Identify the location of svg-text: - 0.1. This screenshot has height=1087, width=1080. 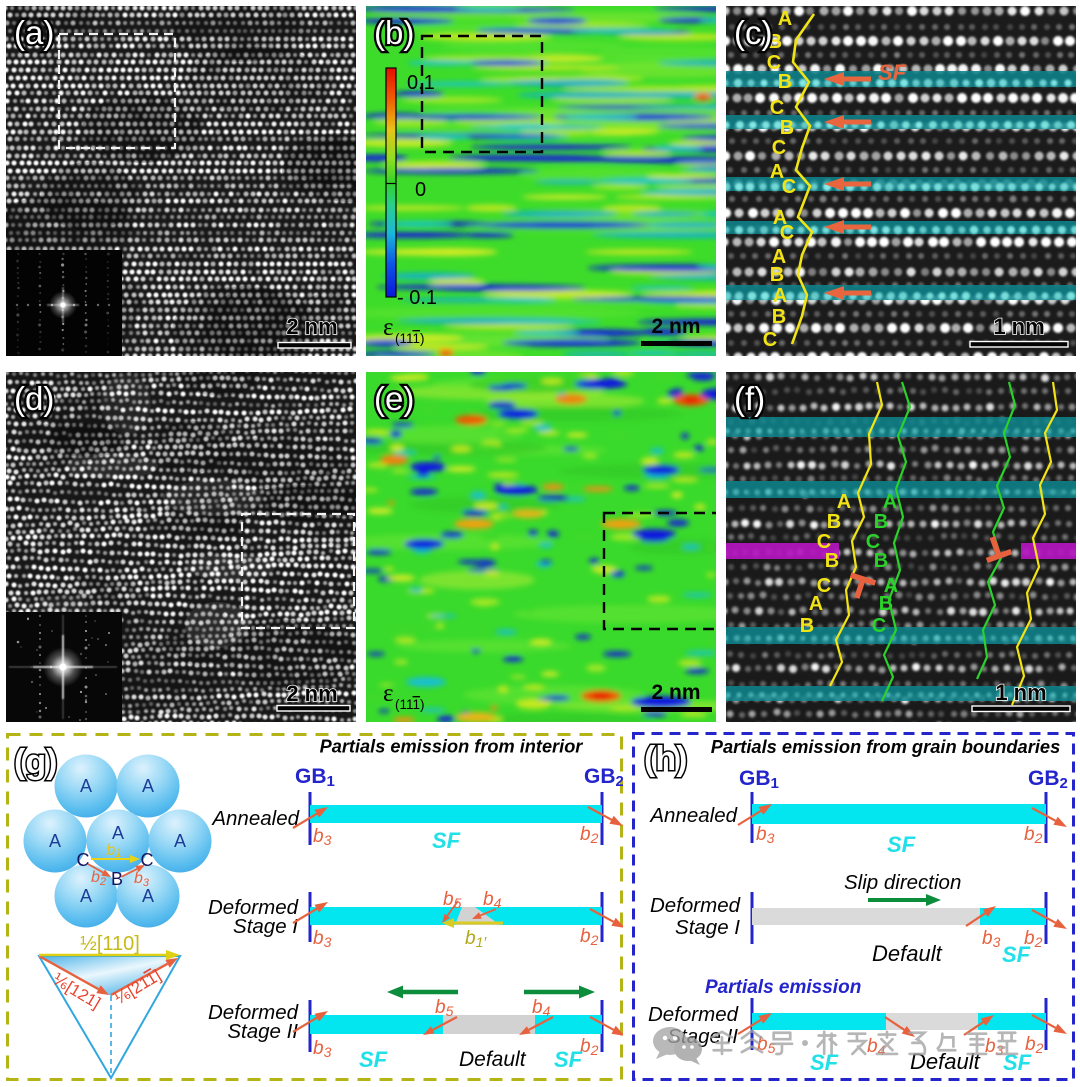
(417, 298).